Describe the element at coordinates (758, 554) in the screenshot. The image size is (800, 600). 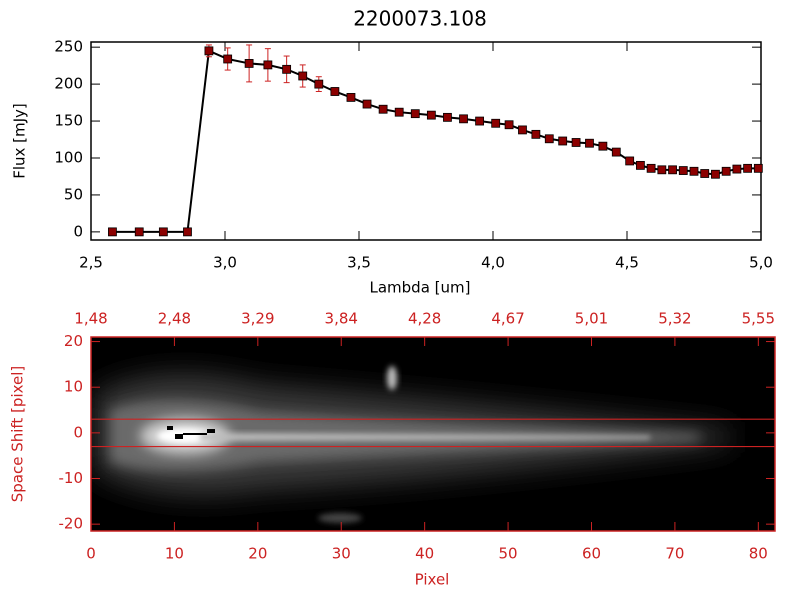
I see `x-tick-label: 80` at that location.